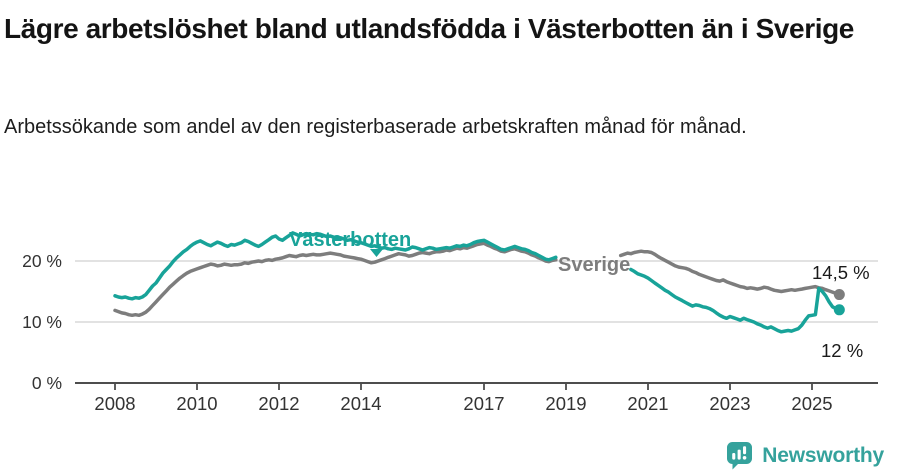  I want to click on x-tick-label-2017: 2017, so click(483, 403).